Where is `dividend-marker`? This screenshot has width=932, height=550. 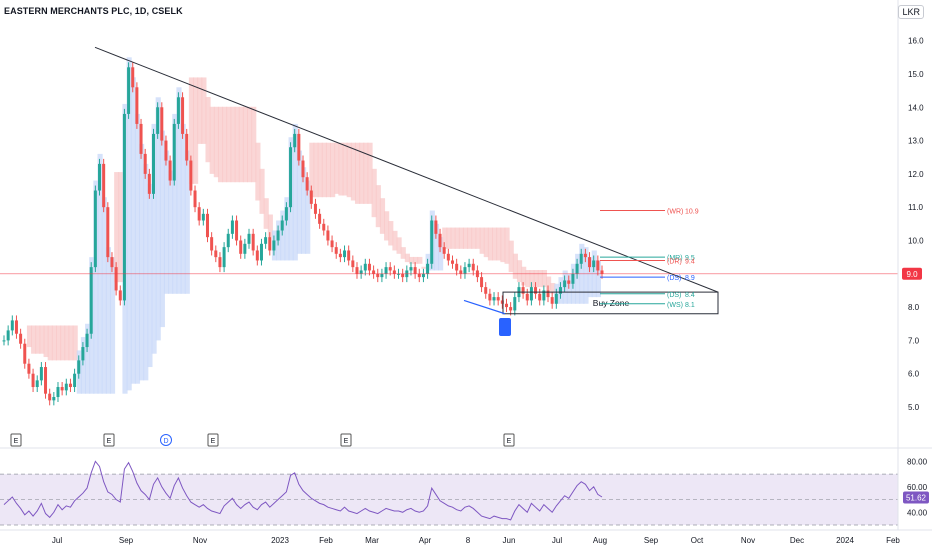
dividend-marker is located at coordinates (166, 440).